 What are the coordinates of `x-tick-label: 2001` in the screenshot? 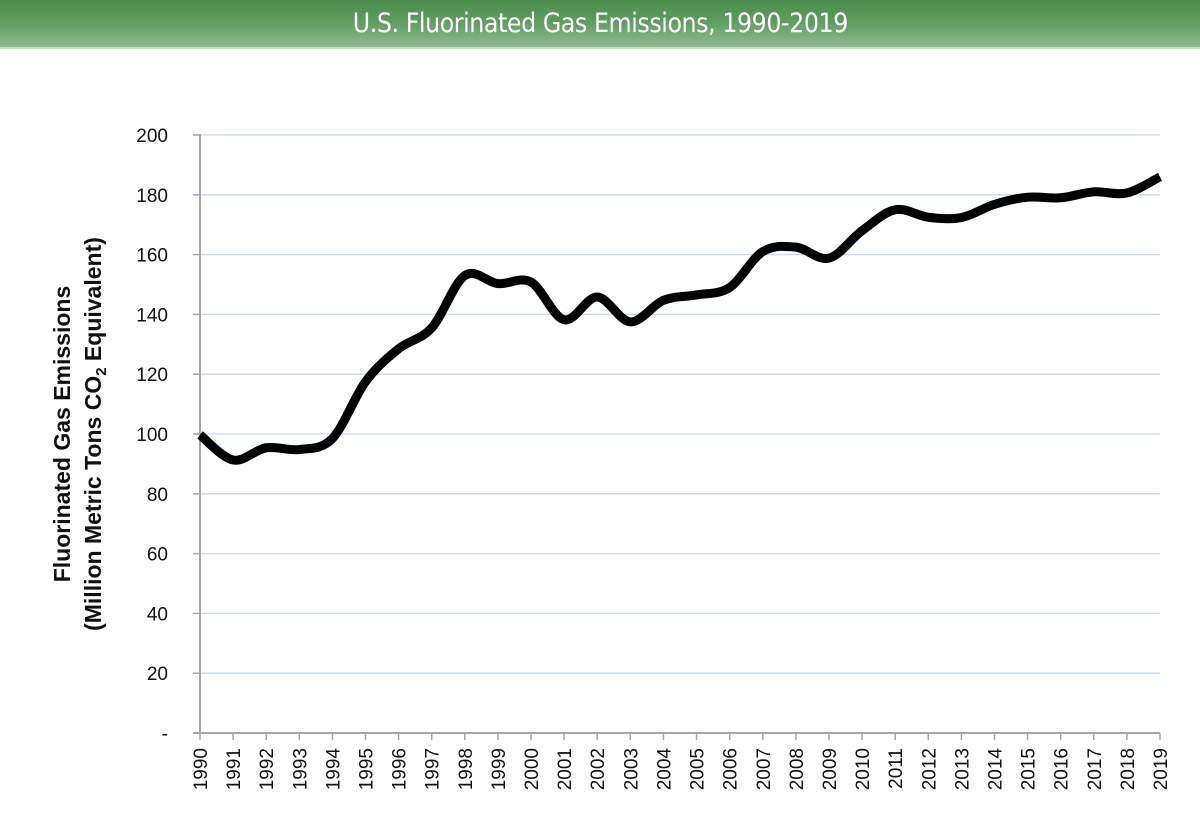 It's located at (565, 769).